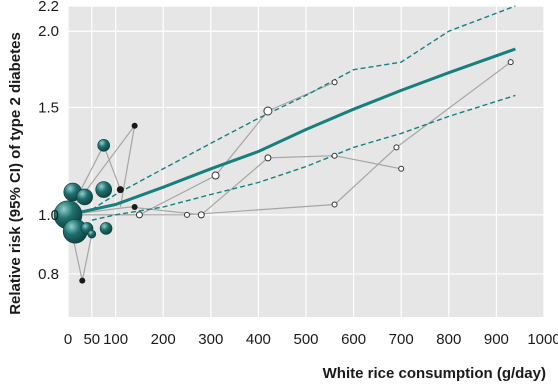 This screenshot has height=385, width=558. What do you see at coordinates (542, 339) in the screenshot?
I see `x-tick-label: 1000` at bounding box center [542, 339].